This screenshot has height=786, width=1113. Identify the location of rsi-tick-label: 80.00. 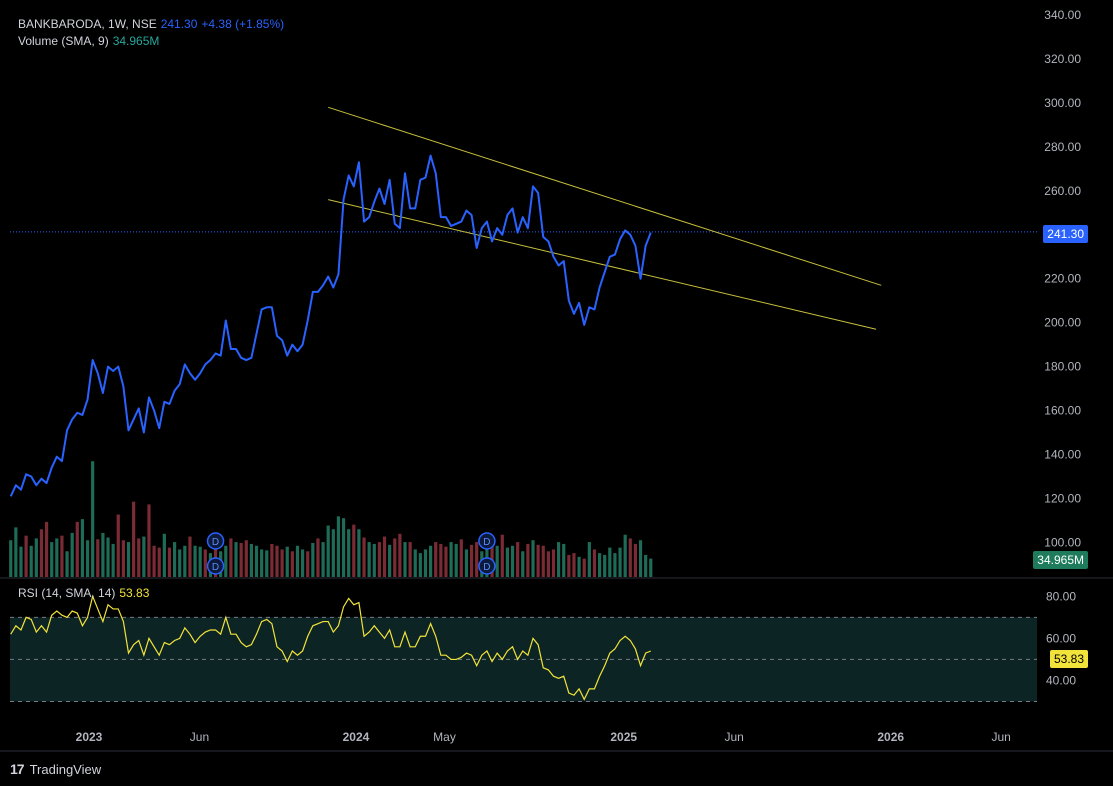
(1061, 596).